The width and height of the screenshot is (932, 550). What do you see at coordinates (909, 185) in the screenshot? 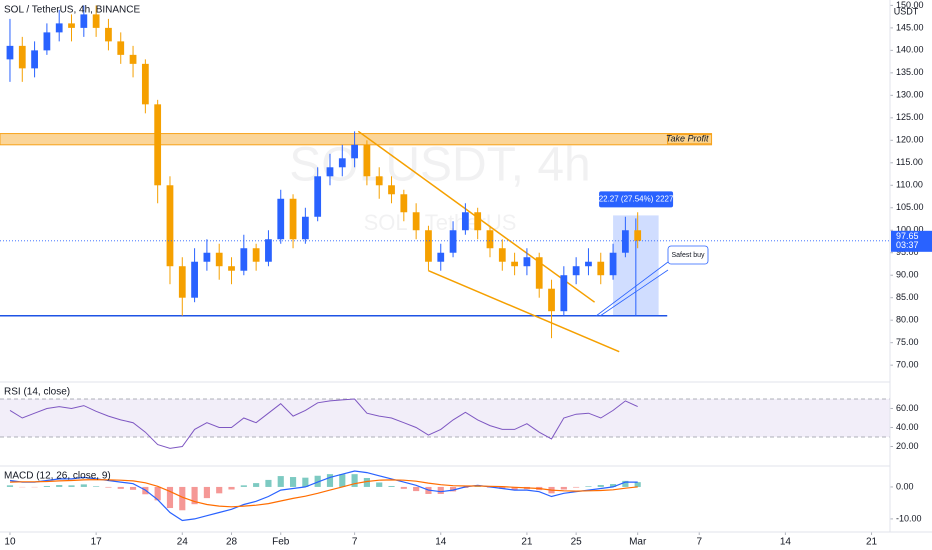
I see `y-tick-label: 110.00` at bounding box center [909, 185].